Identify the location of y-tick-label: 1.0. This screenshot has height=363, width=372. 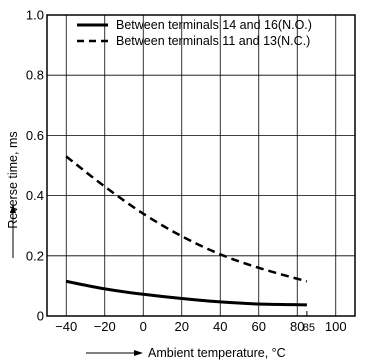
(35, 15).